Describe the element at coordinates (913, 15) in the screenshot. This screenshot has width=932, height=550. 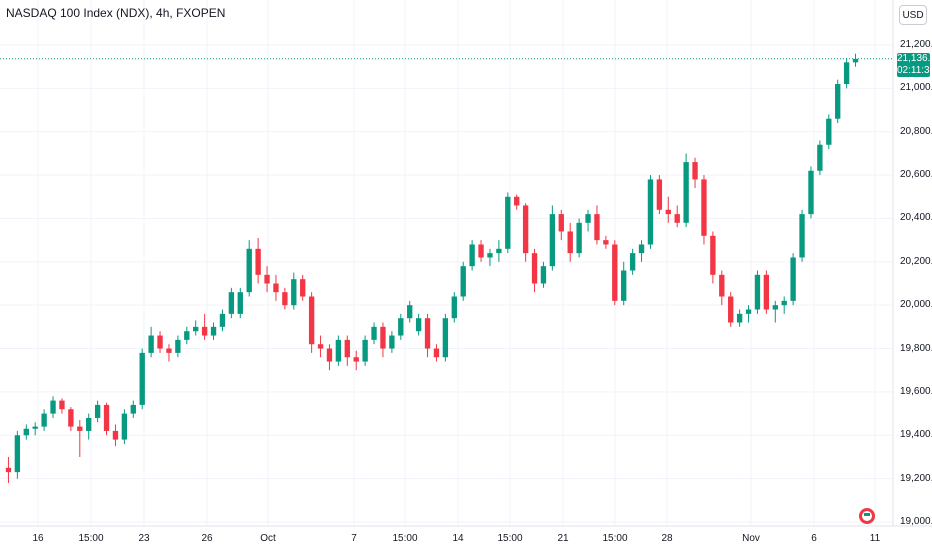
I see `currency-button: USD` at that location.